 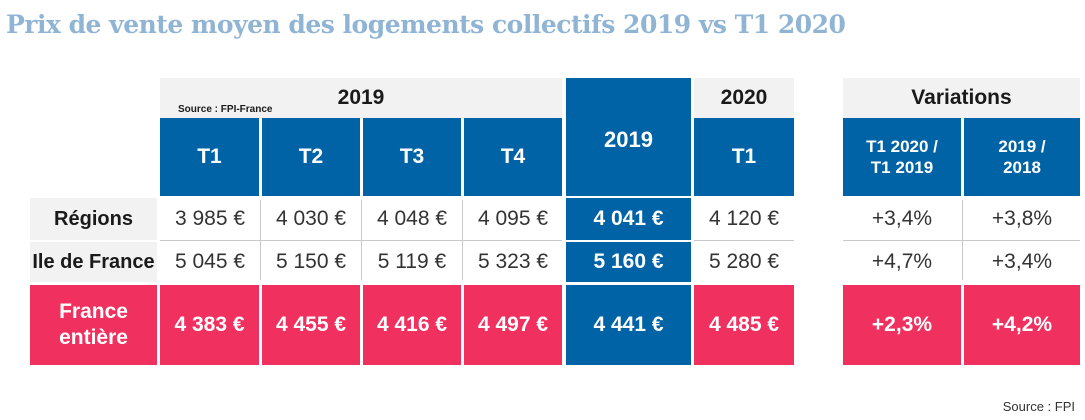 What do you see at coordinates (412, 218) in the screenshot?
I see `cell-regions-t3: 4 048 €` at bounding box center [412, 218].